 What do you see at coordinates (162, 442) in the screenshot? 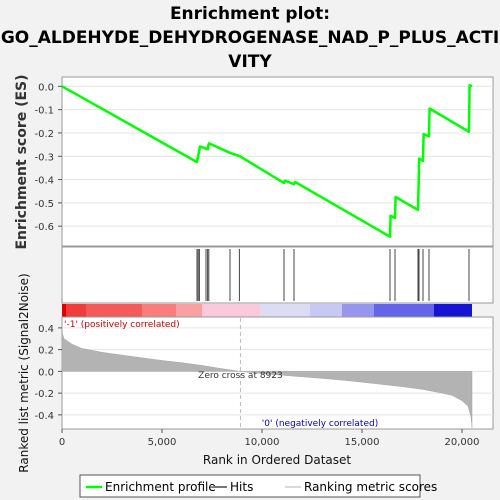
I see `x-tick-label: 5,000` at bounding box center [162, 442].